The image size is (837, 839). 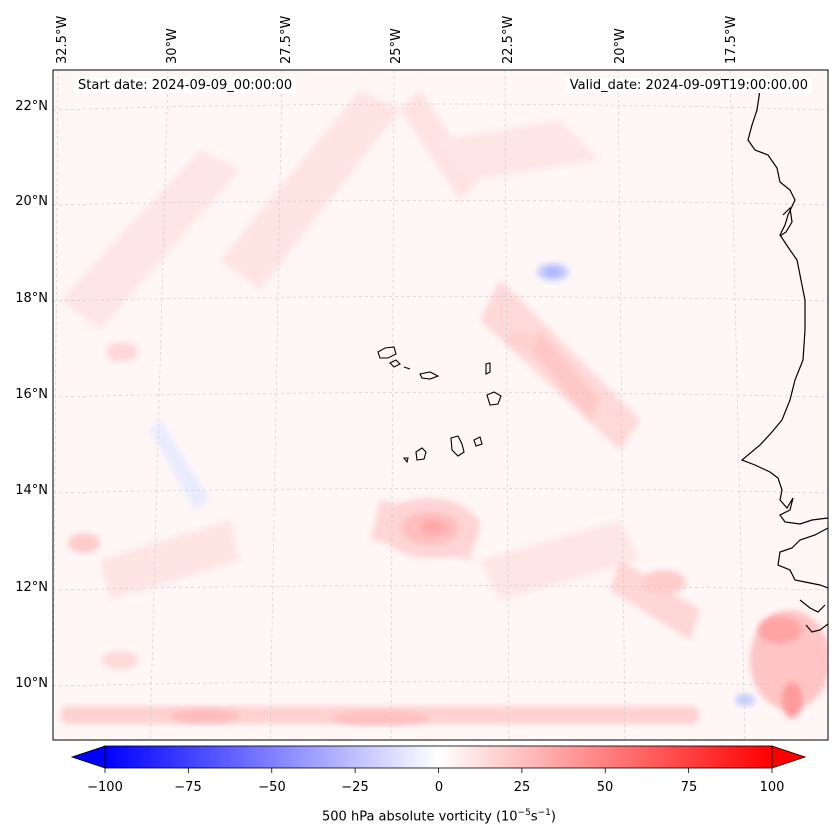 What do you see at coordinates (522, 787) in the screenshot?
I see `colorbar-tick-label: 25` at bounding box center [522, 787].